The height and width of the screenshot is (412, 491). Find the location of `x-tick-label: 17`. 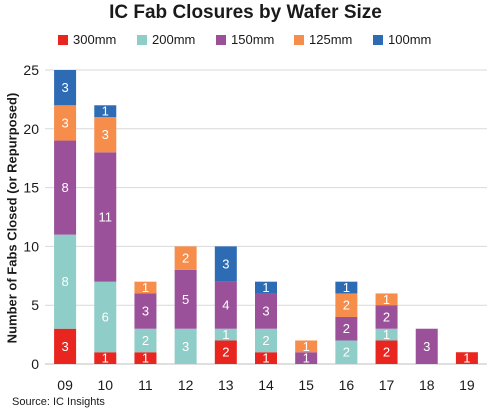

x-tick-label: 17 is located at coordinates (387, 385).